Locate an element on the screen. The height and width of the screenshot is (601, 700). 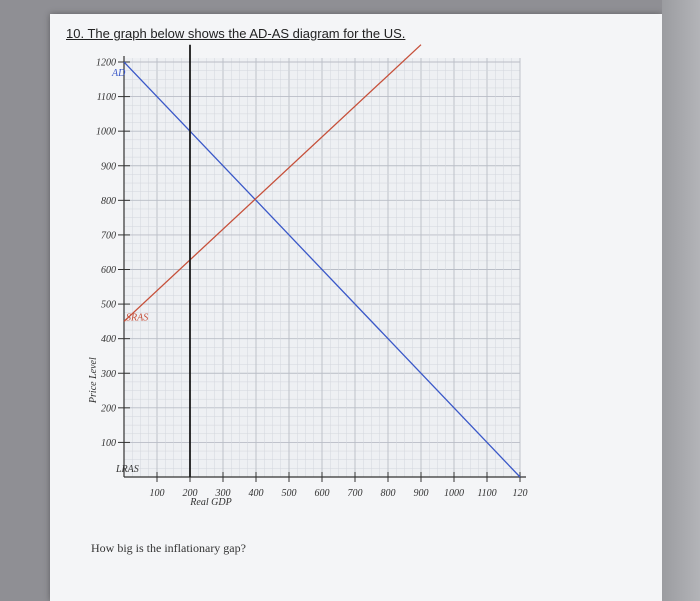
y-tick-label: 500 is located at coordinates (108, 305).